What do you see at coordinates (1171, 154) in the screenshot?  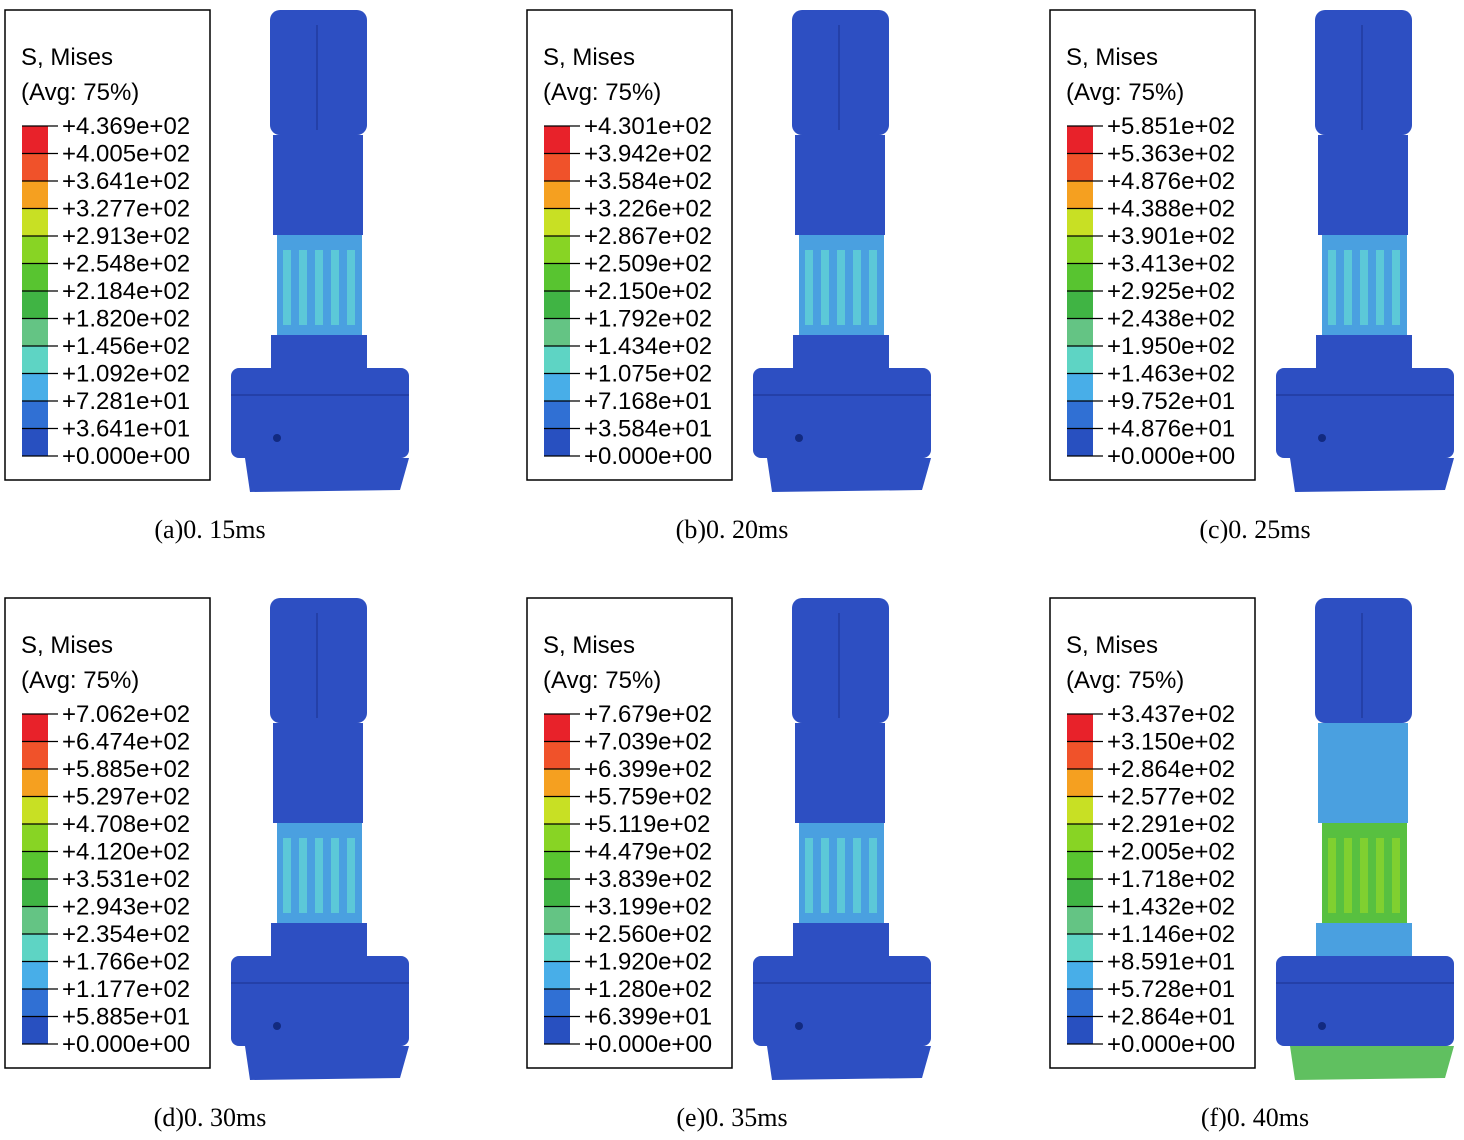 I see `legend-label: +5.363e+02` at bounding box center [1171, 154].